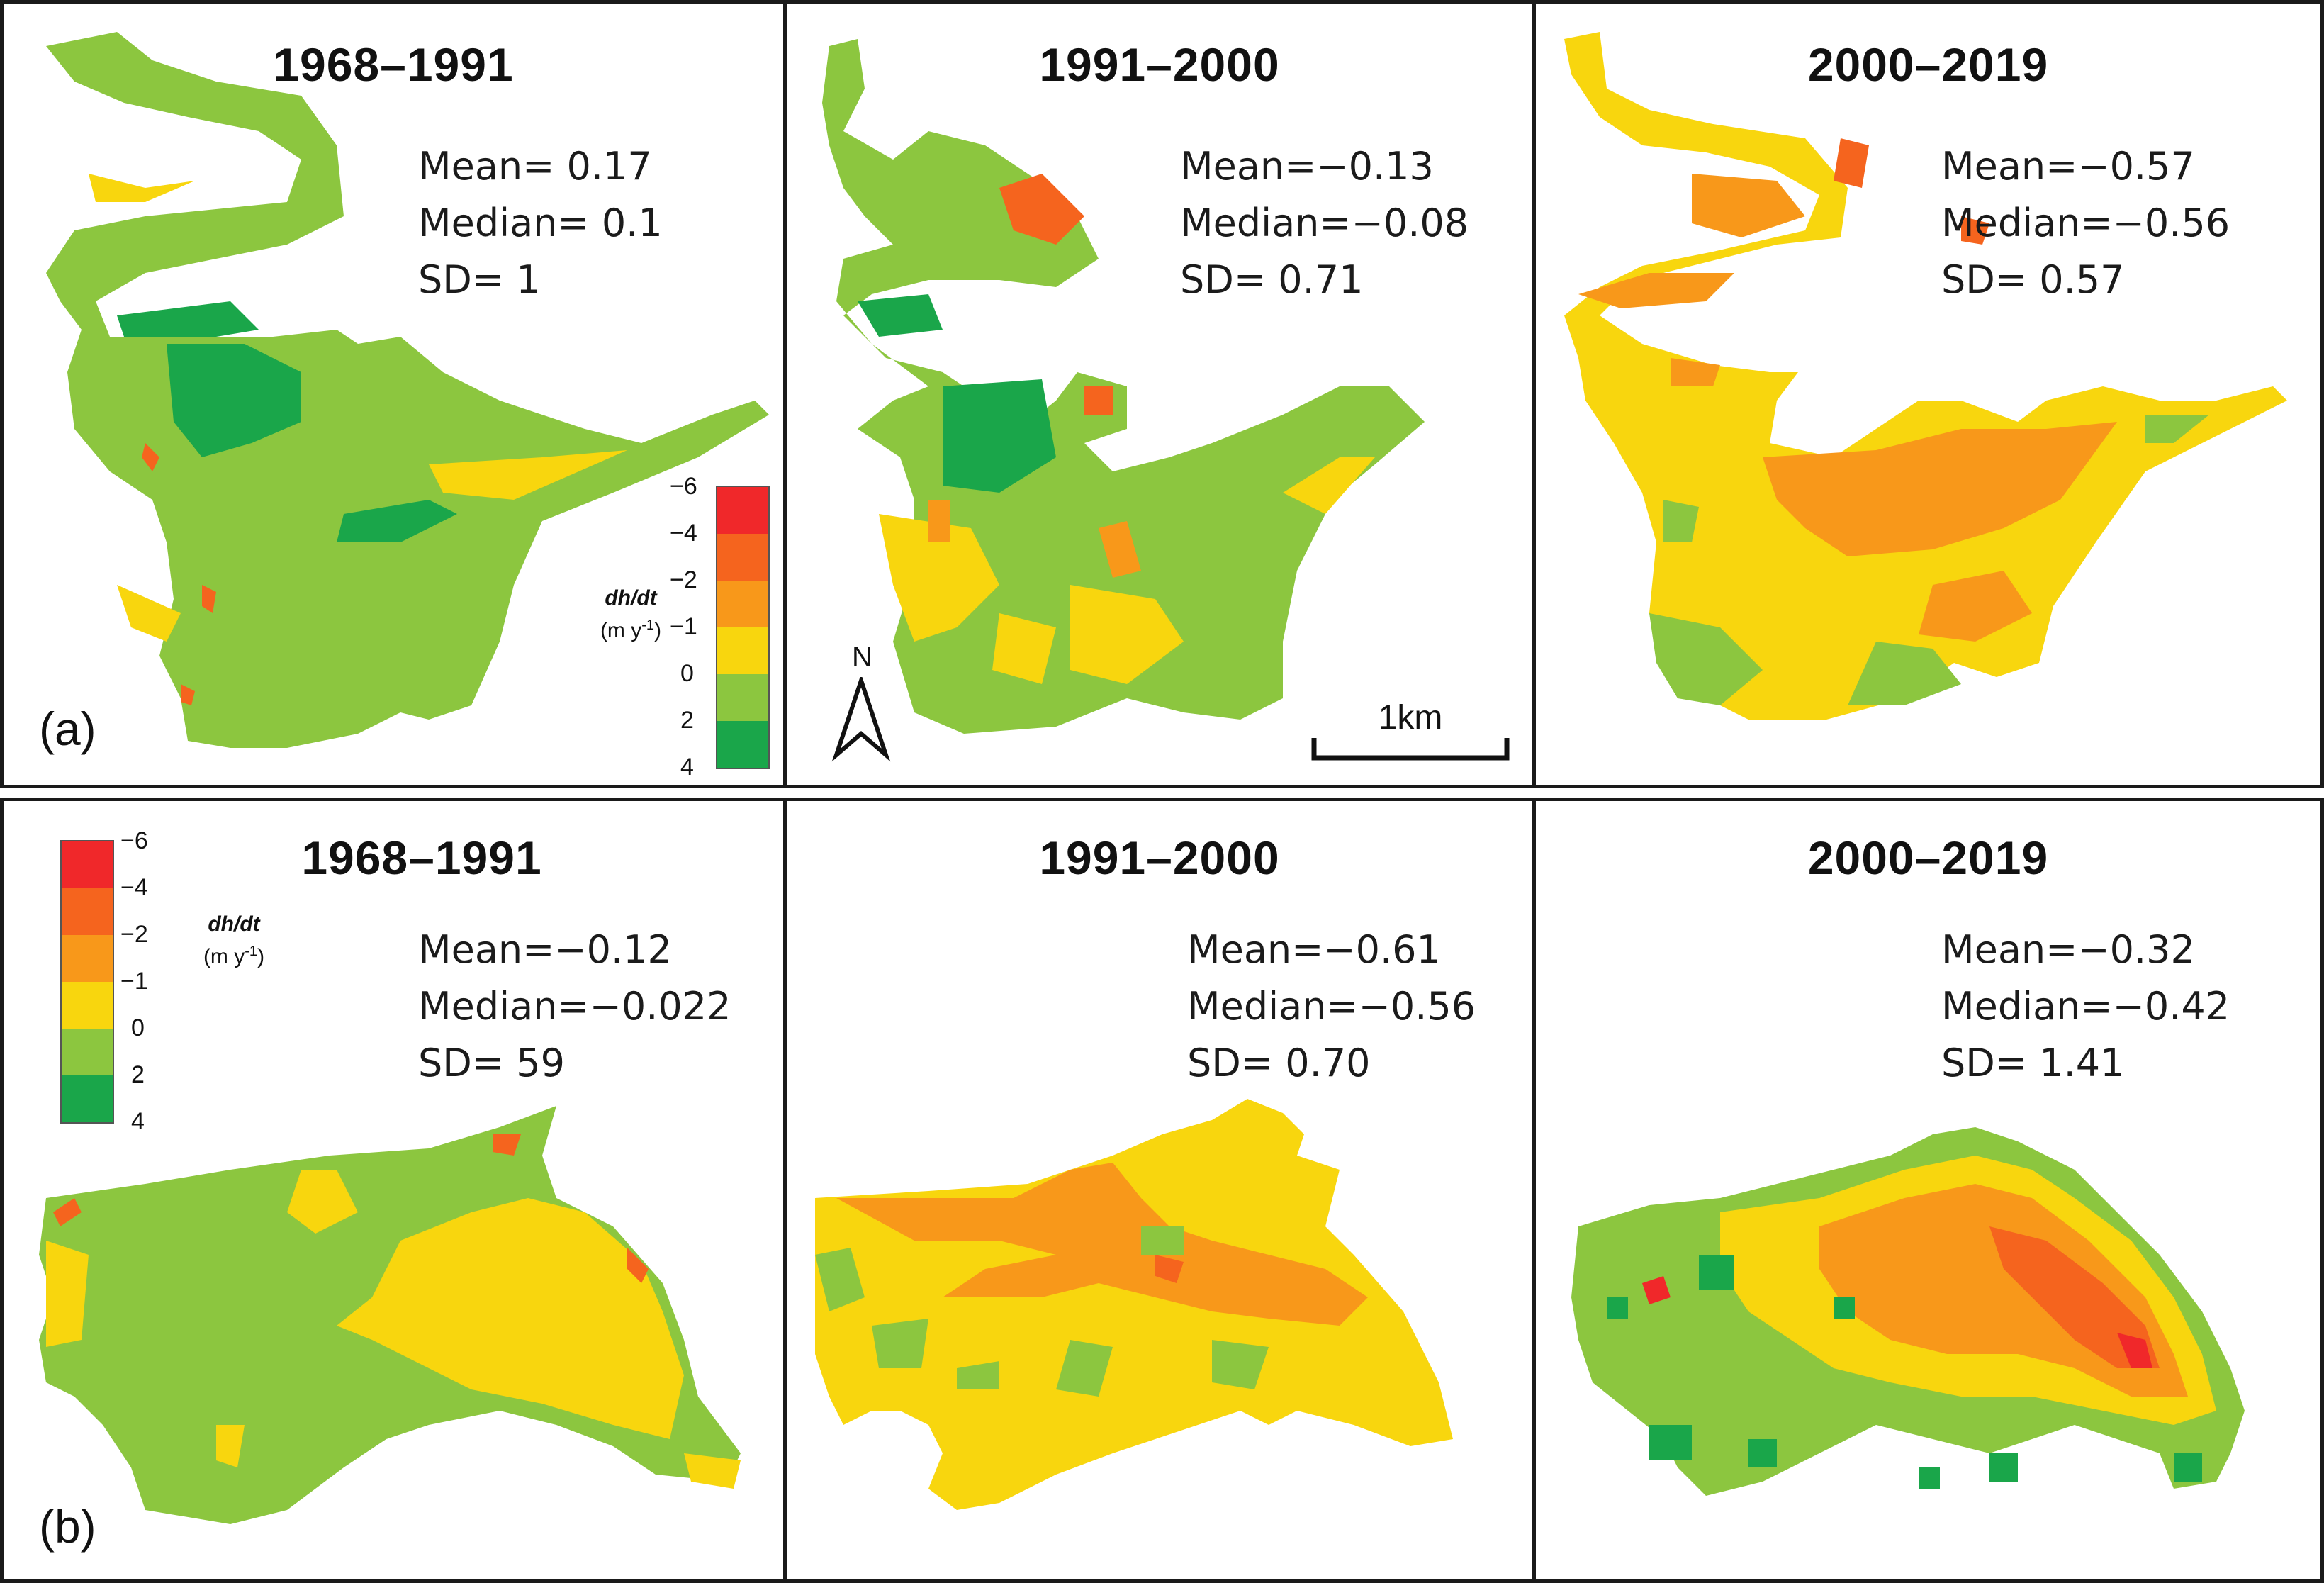  What do you see at coordinates (67, 1526) in the screenshot?
I see `row-letter-b: (b)` at bounding box center [67, 1526].